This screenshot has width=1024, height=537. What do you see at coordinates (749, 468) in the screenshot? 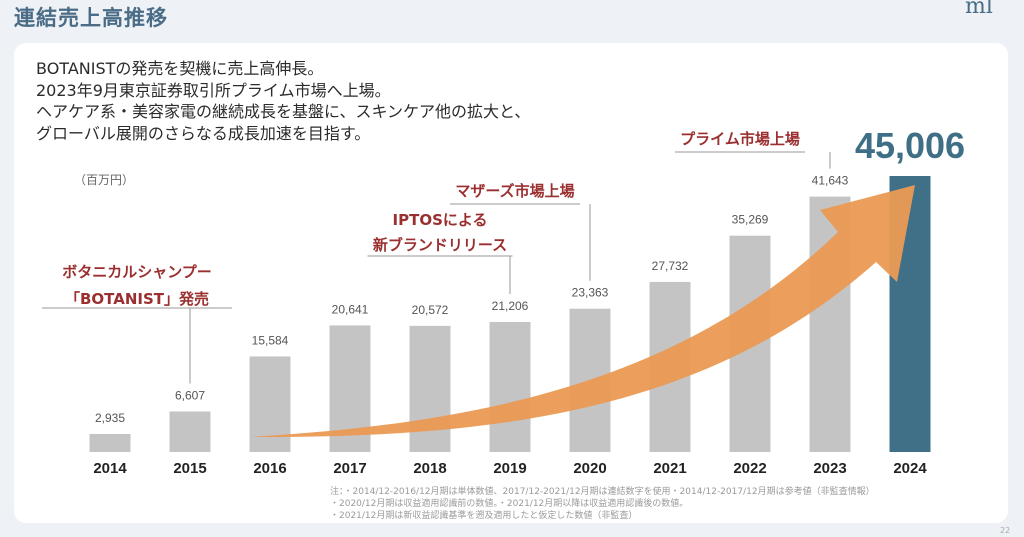
I see `year-label-2022: 2022` at bounding box center [749, 468].